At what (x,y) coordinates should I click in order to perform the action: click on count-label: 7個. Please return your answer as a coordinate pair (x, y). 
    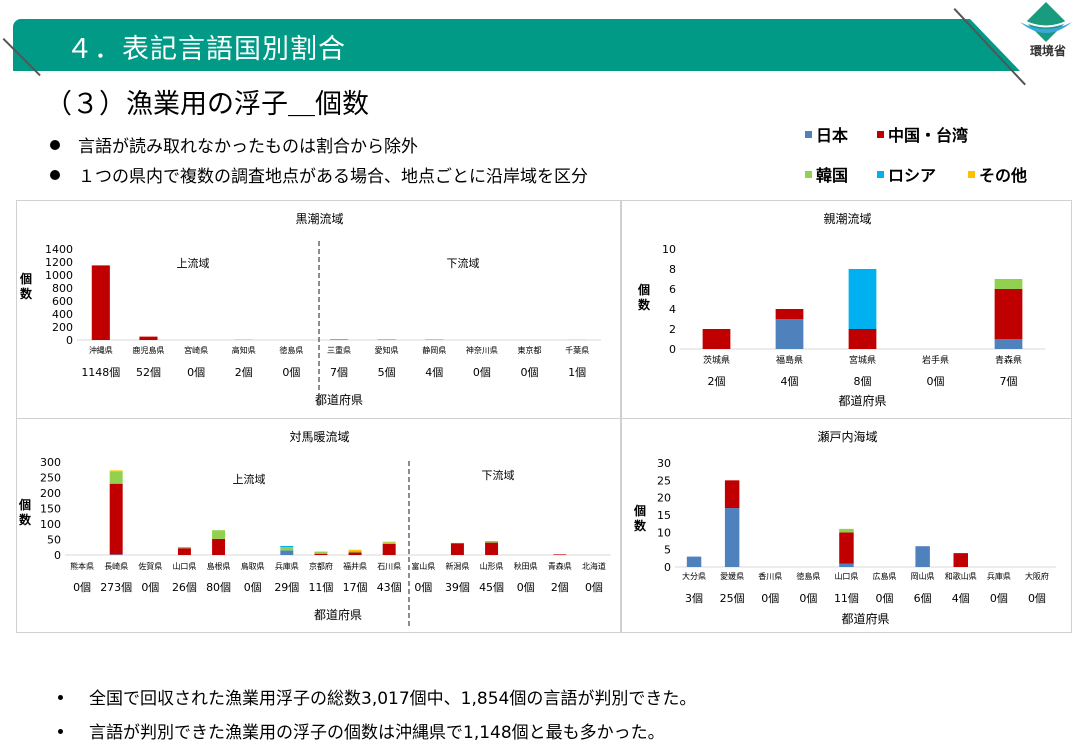
    Looking at the image, I should click on (1009, 381).